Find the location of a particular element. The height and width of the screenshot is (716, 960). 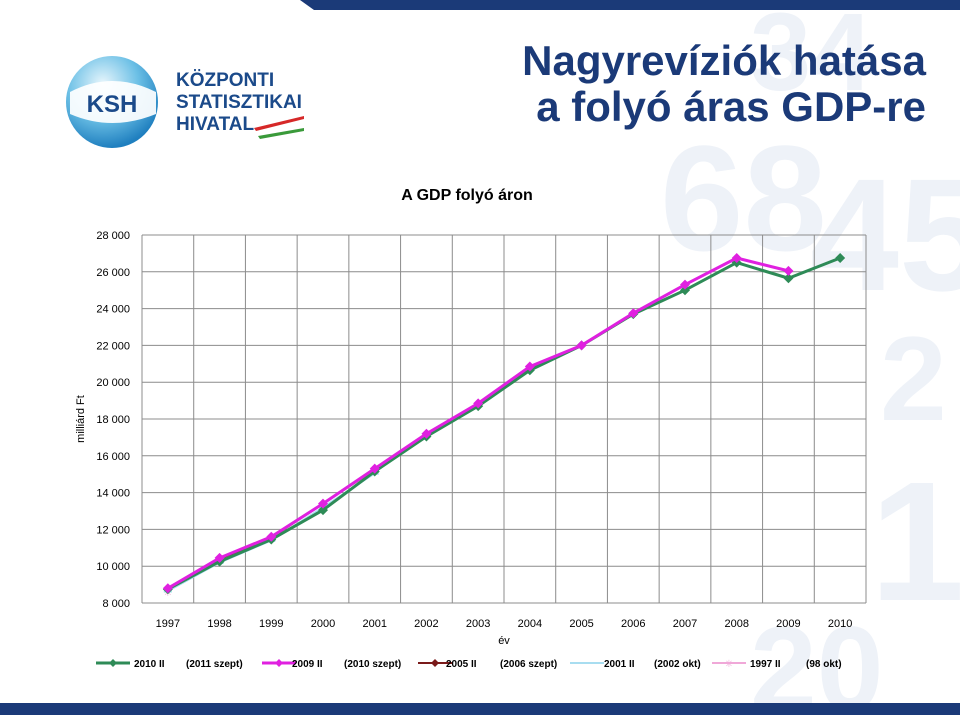

svg-text: STATISZTIKAI is located at coordinates (239, 102).